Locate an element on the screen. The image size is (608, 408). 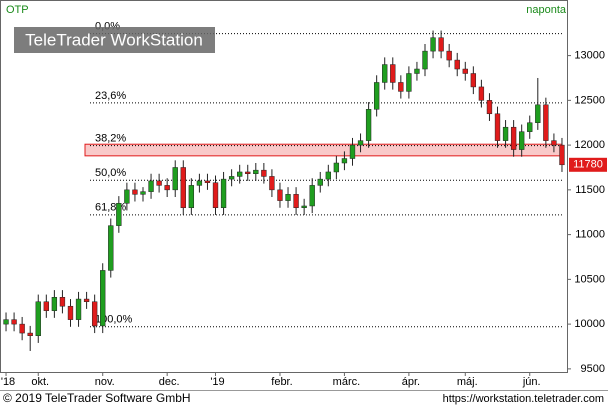
x-tick-label: márc. is located at coordinates (347, 382).